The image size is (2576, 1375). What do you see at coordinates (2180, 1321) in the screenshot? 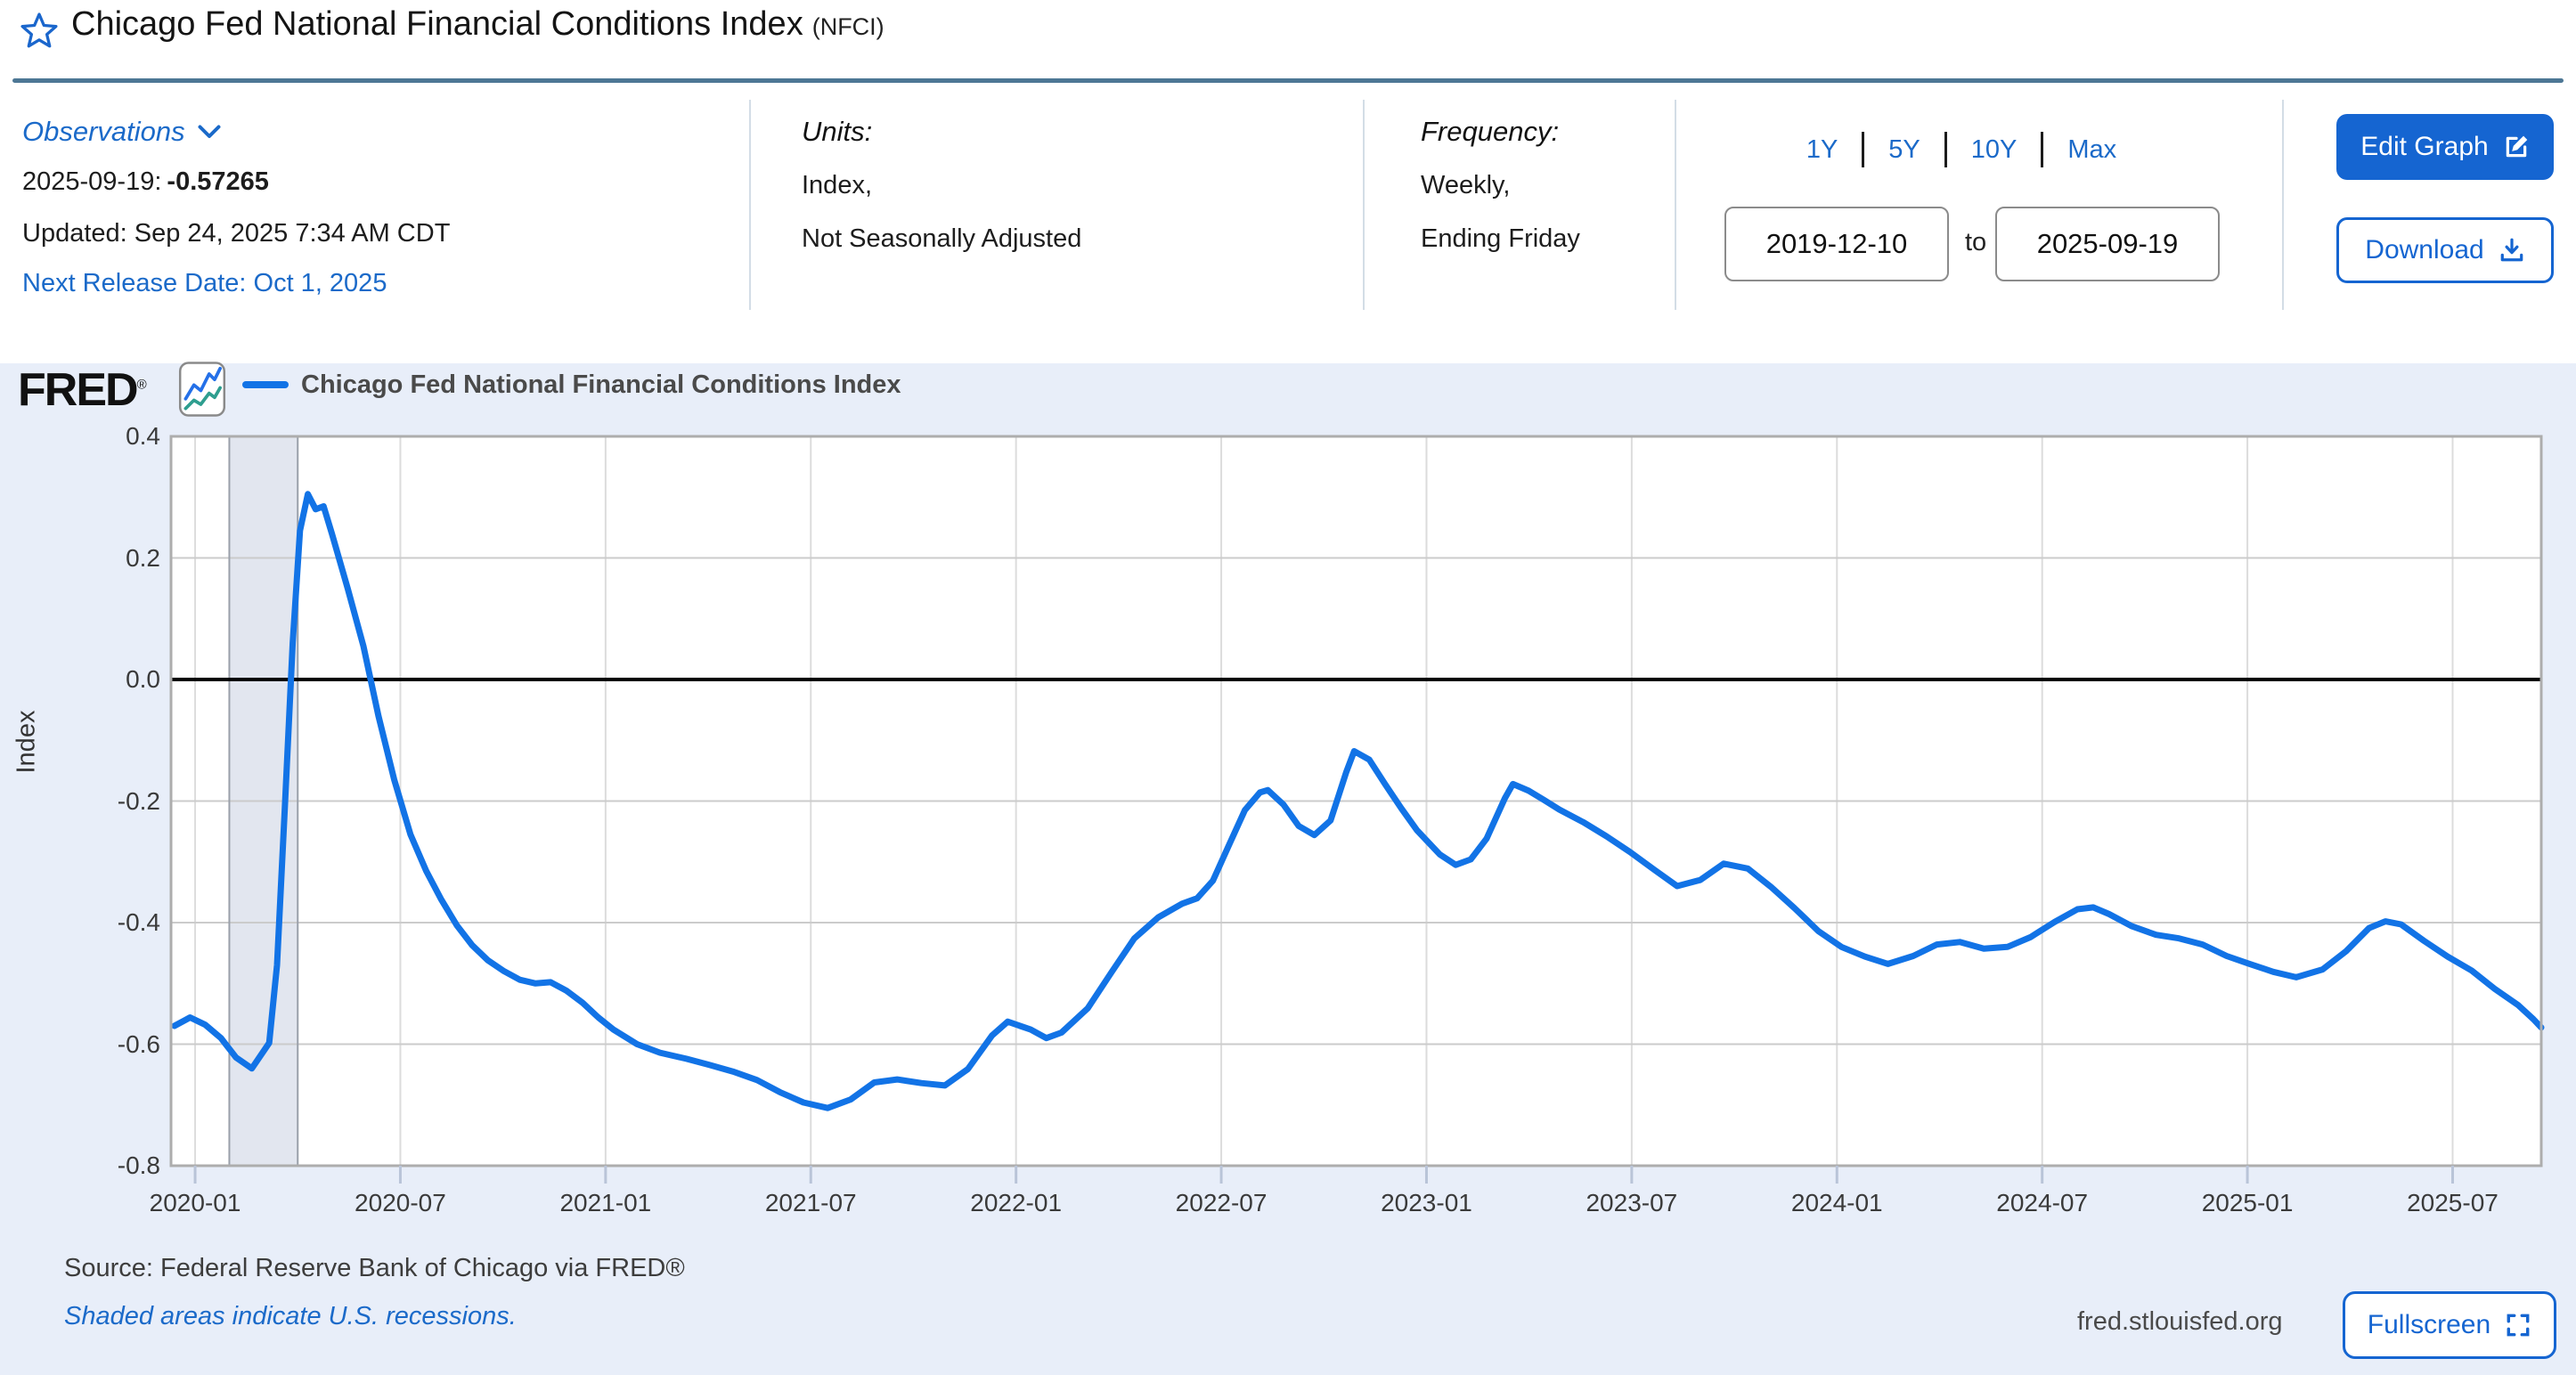
I see `site-url: fred.stlouisfed.org` at bounding box center [2180, 1321].